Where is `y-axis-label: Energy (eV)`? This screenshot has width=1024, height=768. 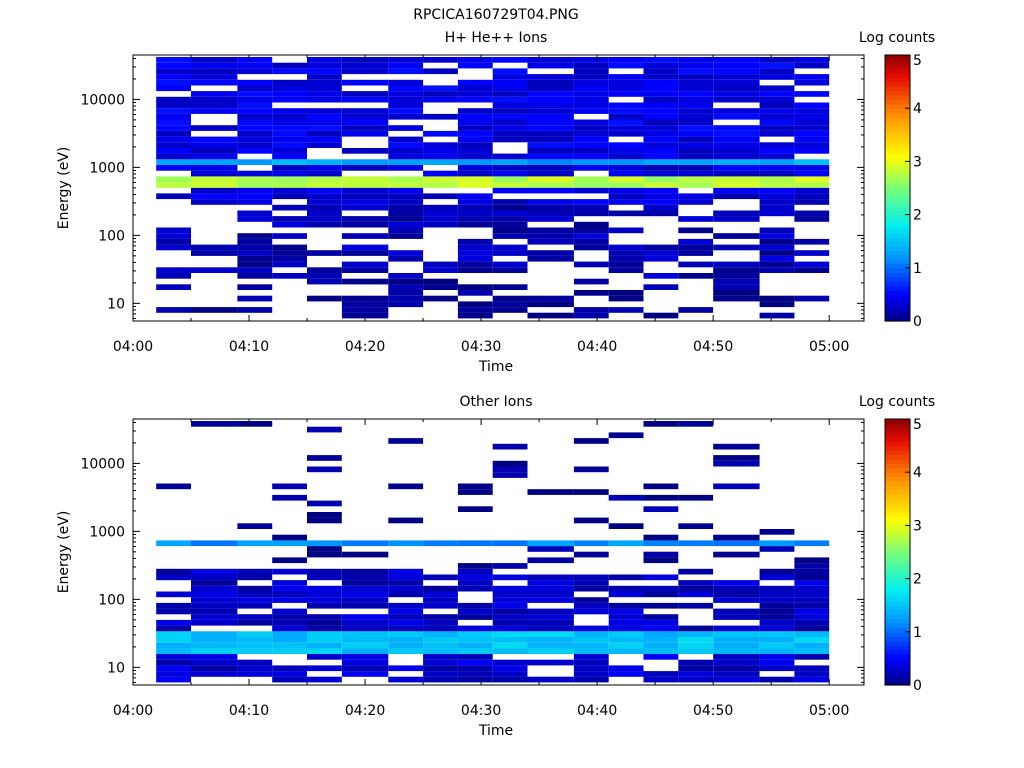
y-axis-label: Energy (eV) is located at coordinates (64, 552).